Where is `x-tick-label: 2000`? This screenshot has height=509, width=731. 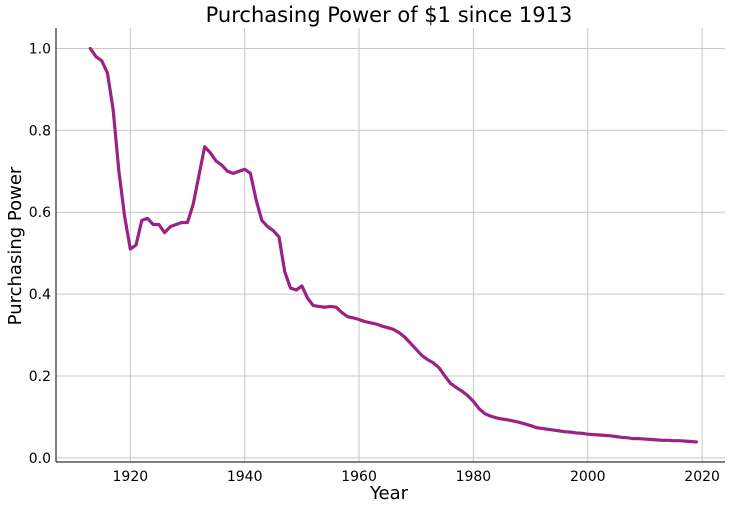
x-tick-label: 2000 is located at coordinates (588, 477).